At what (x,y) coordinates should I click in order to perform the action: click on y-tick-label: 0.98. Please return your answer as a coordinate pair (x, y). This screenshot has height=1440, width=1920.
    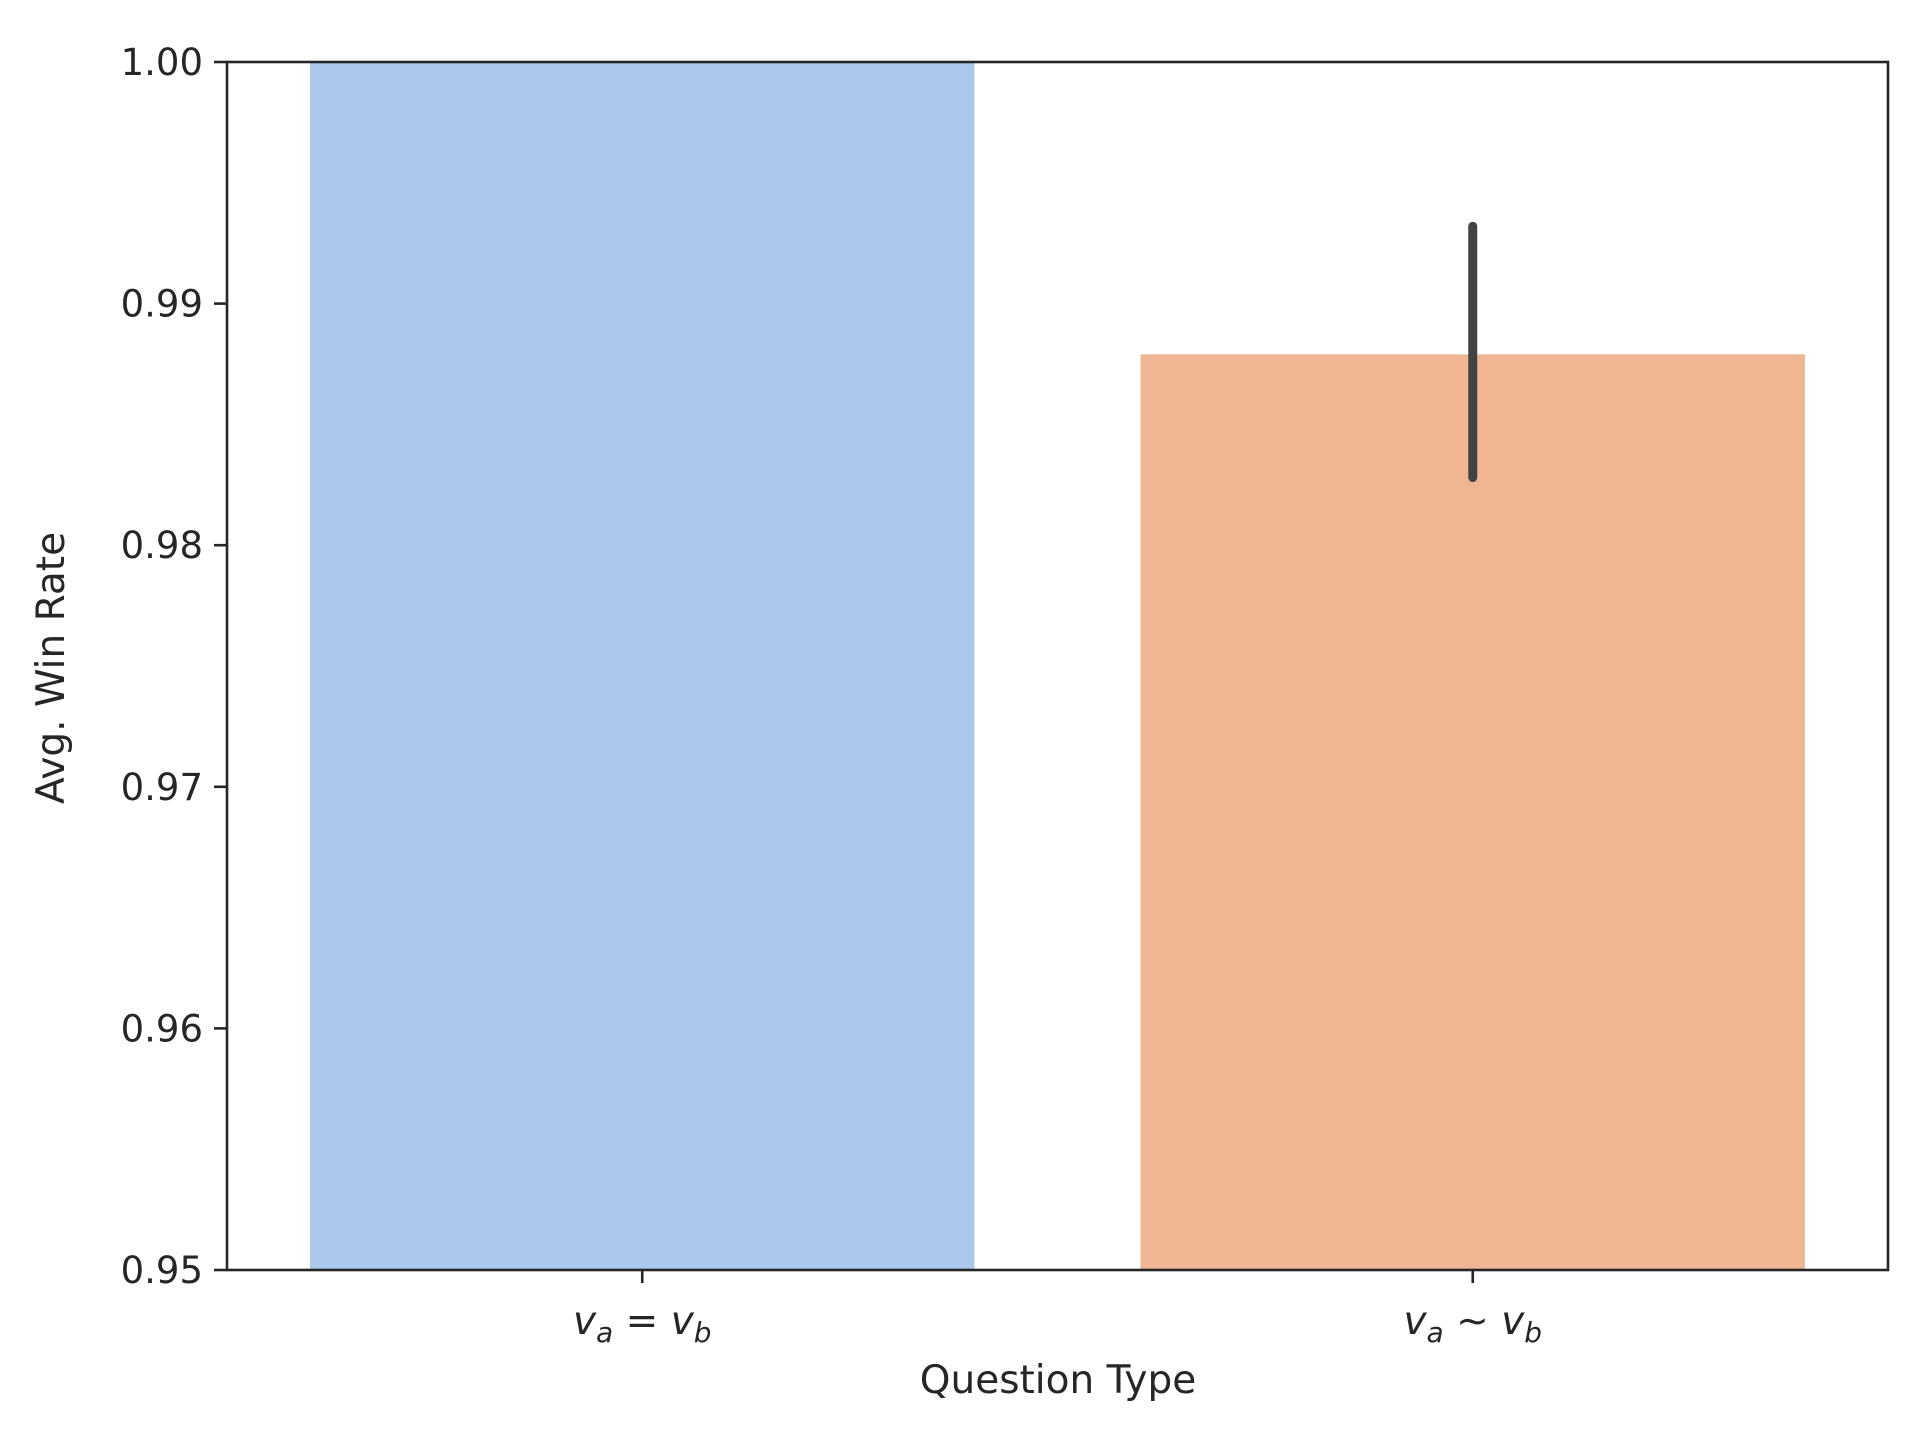
    Looking at the image, I should click on (162, 545).